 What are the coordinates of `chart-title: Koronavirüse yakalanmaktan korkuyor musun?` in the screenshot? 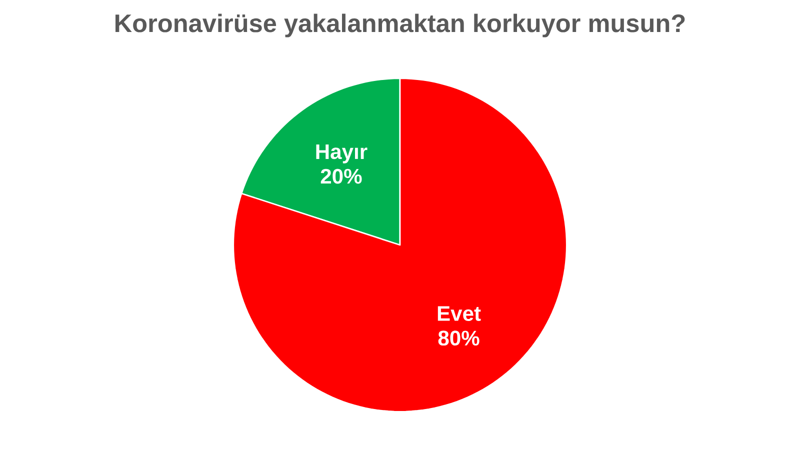 It's located at (400, 26).